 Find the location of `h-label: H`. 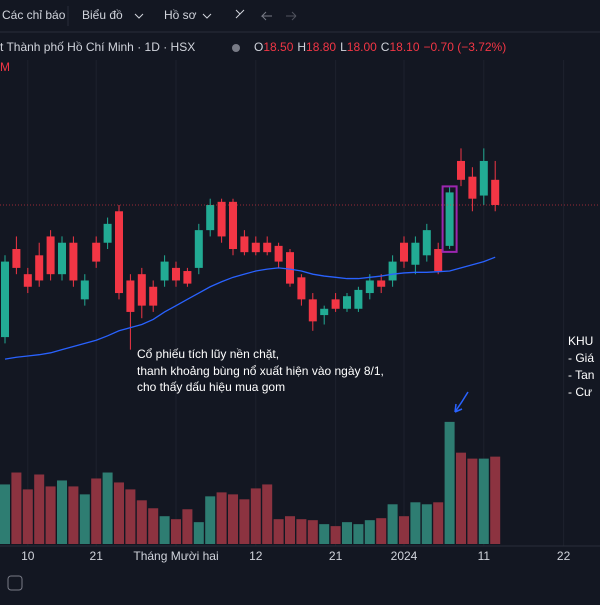

h-label: H is located at coordinates (301, 47).